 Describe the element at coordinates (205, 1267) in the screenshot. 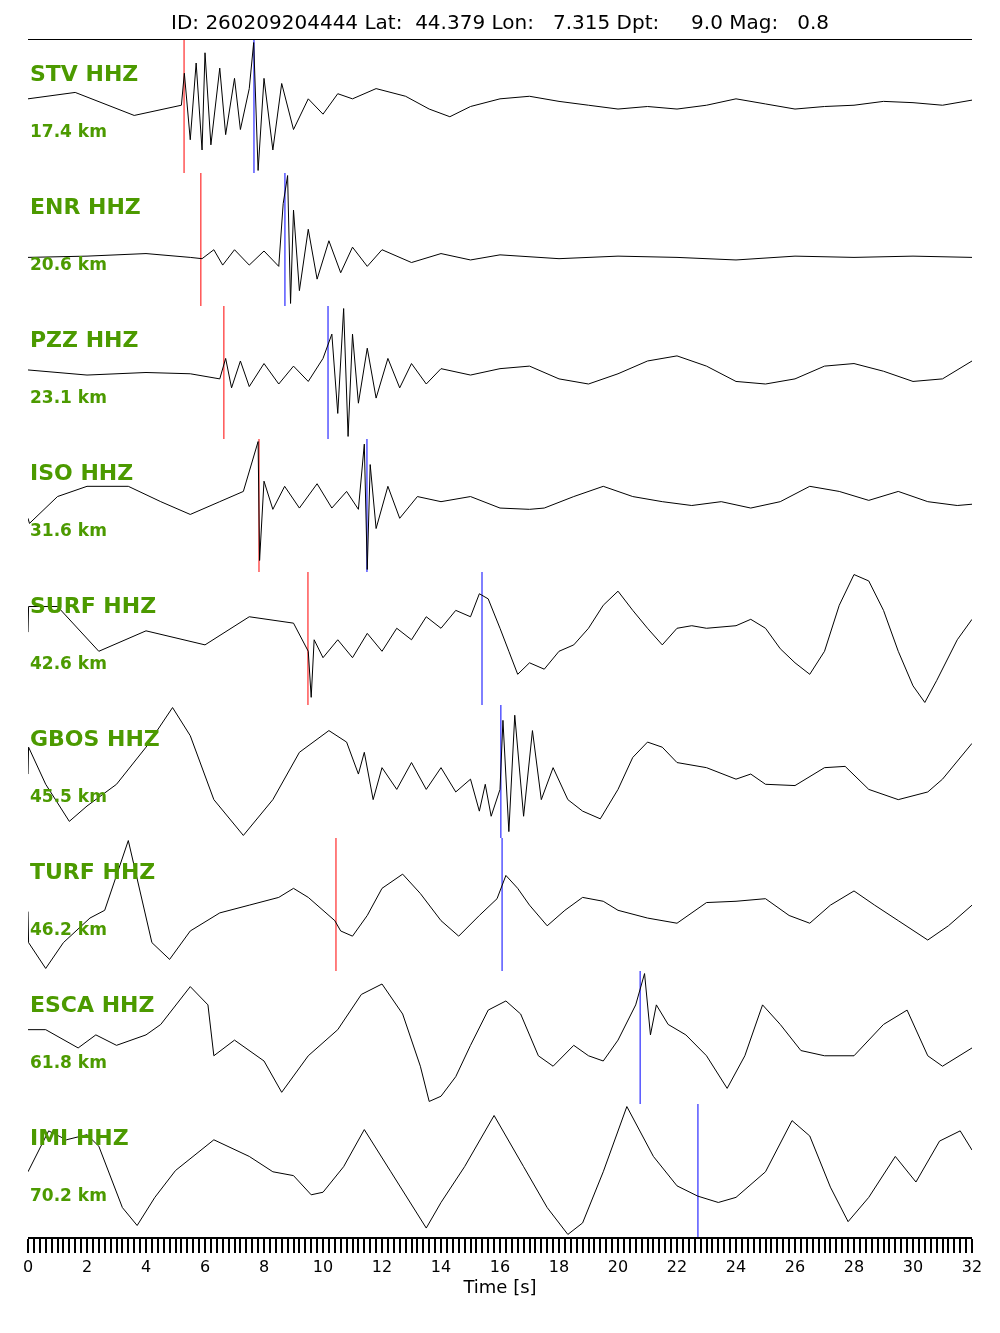

I see `x-tick-label: 6` at that location.